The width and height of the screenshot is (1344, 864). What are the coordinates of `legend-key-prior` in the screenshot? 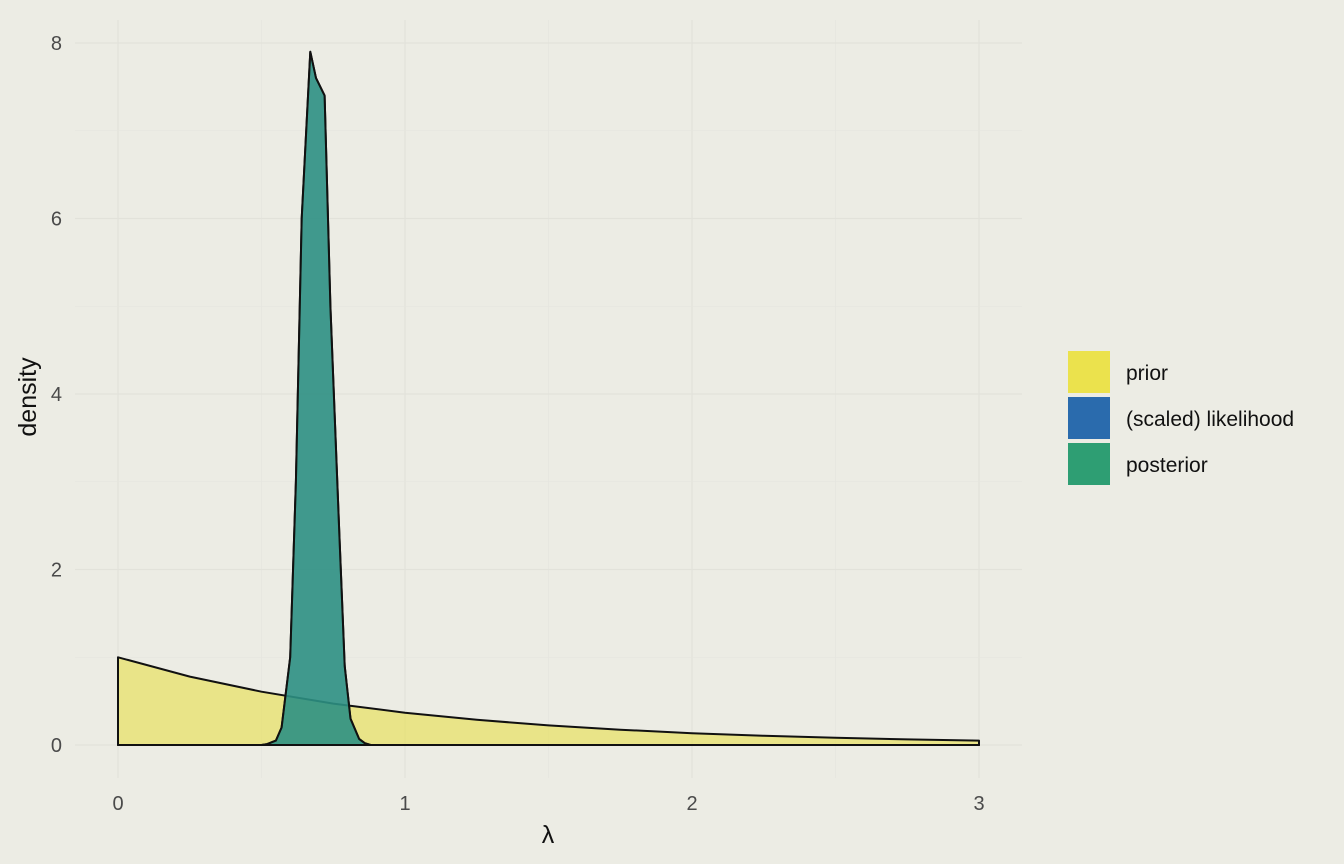 It's located at (1089, 372).